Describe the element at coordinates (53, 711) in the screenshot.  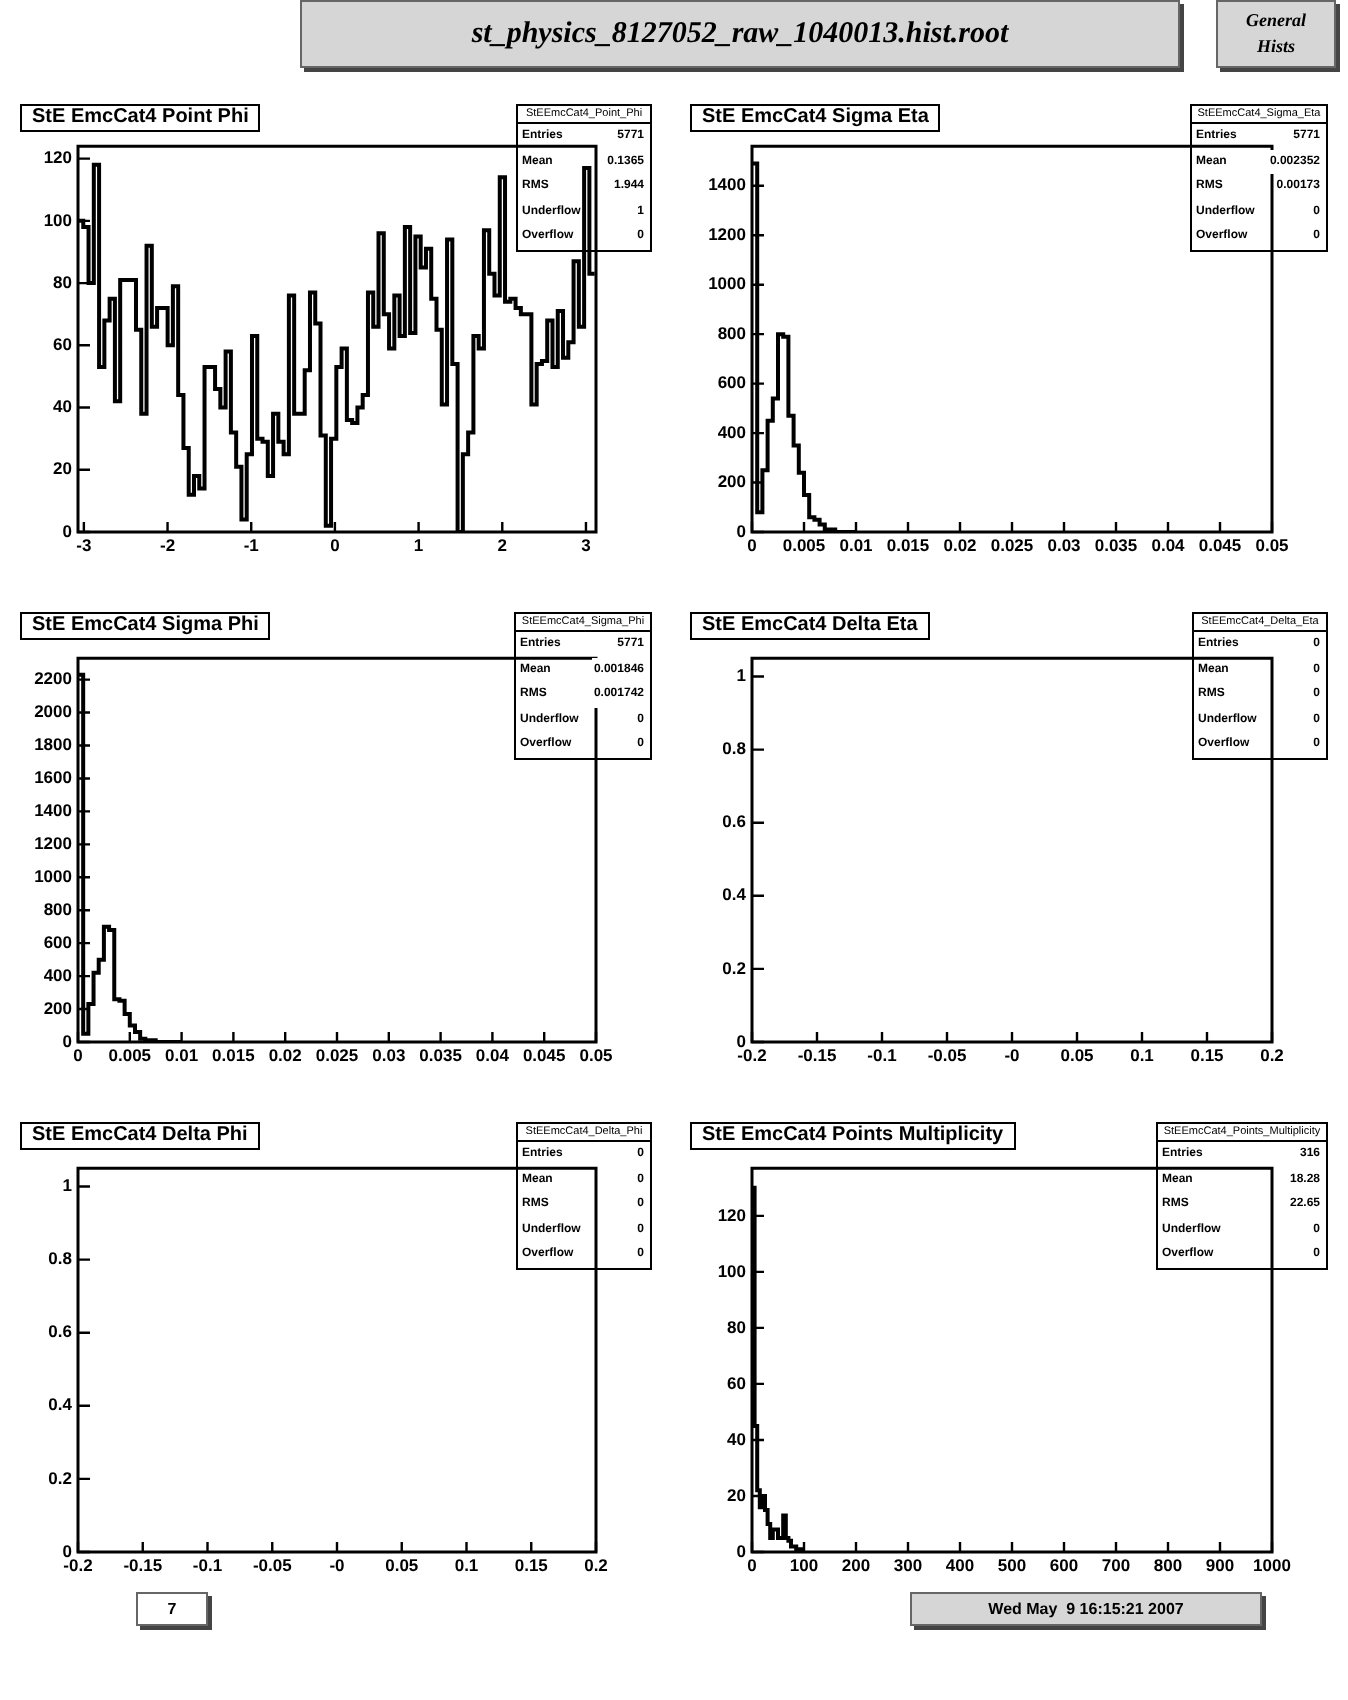
I see `y-tick-label: 2000` at that location.